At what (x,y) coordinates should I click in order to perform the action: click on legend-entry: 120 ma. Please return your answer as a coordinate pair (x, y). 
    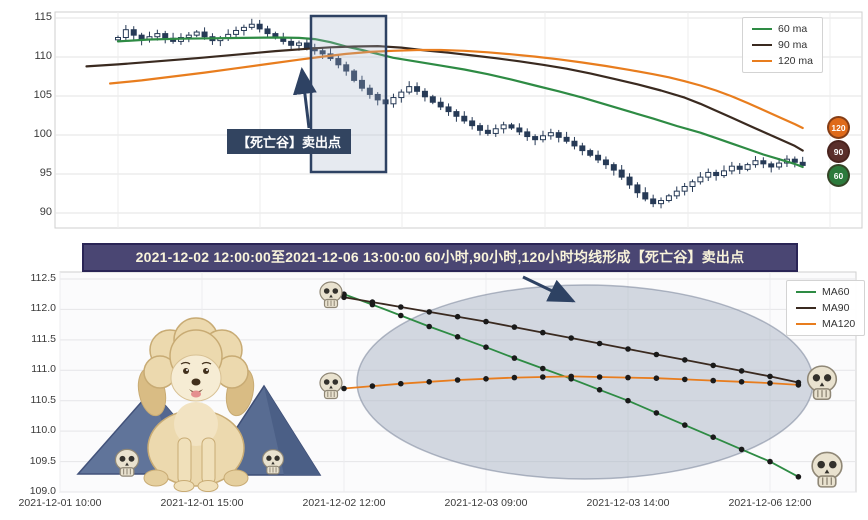
    Looking at the image, I should click on (782, 61).